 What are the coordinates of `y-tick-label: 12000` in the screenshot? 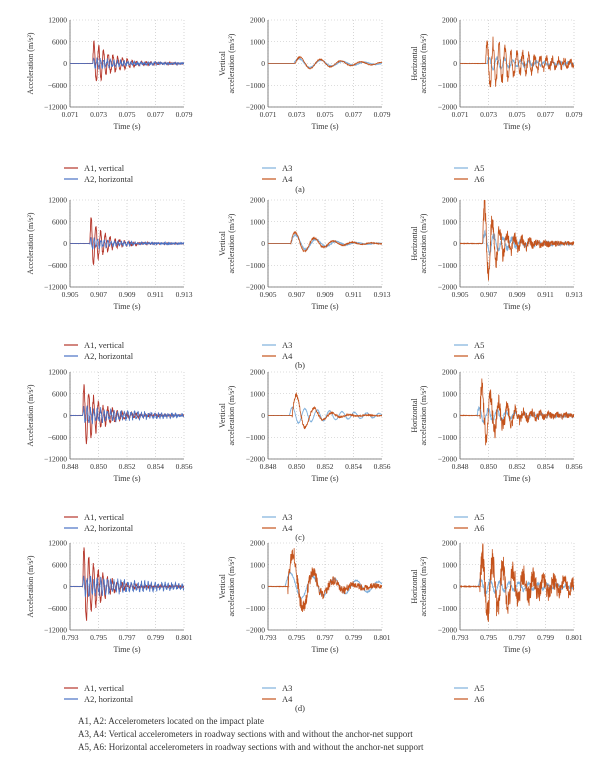 It's located at (57, 20).